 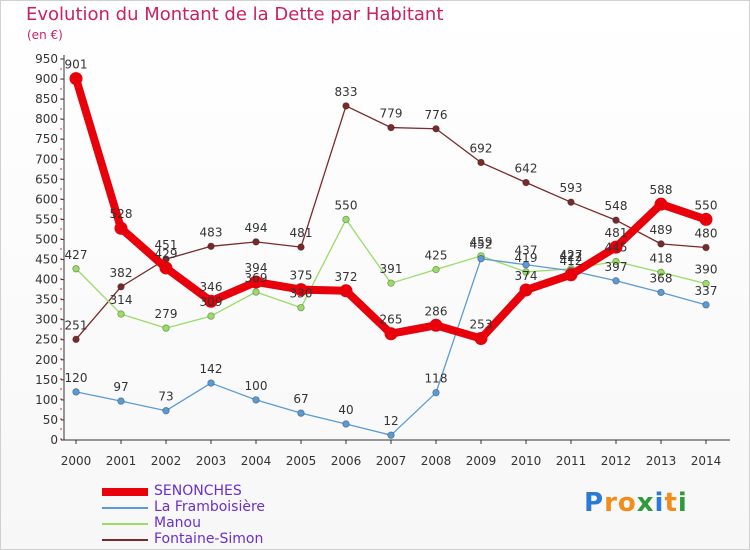 What do you see at coordinates (166, 254) in the screenshot?
I see `data-label: 429` at bounding box center [166, 254].